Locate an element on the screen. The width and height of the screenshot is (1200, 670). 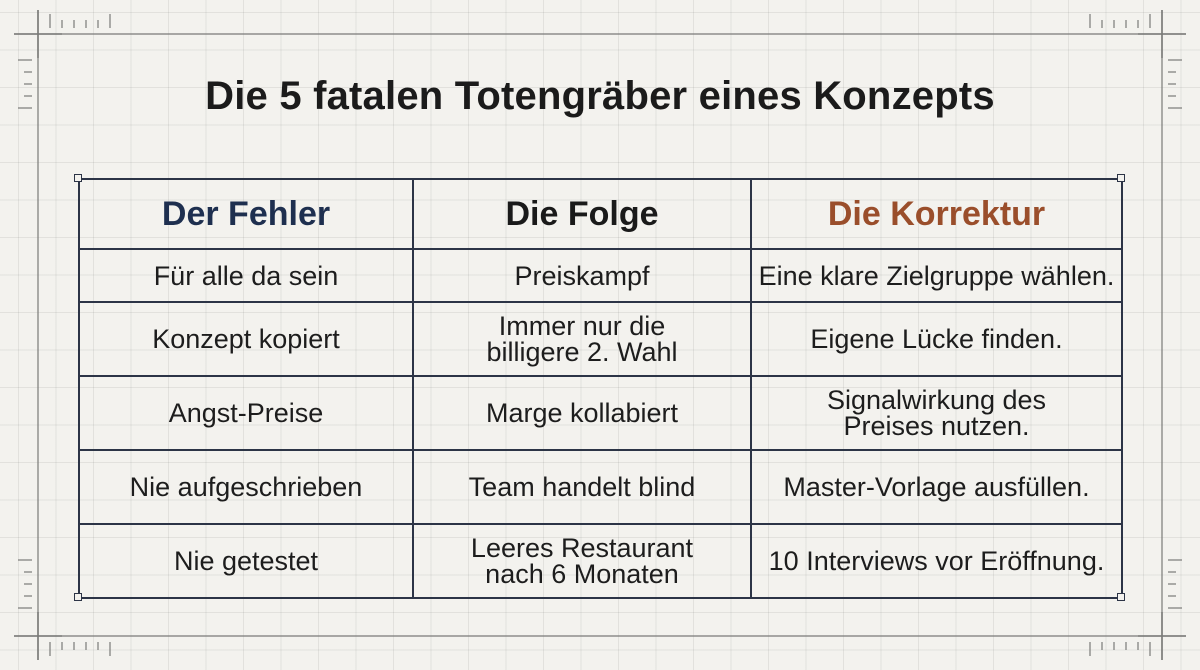
cell-folge: Leeres Restaurant nach 6 Monaten is located at coordinates (582, 561).